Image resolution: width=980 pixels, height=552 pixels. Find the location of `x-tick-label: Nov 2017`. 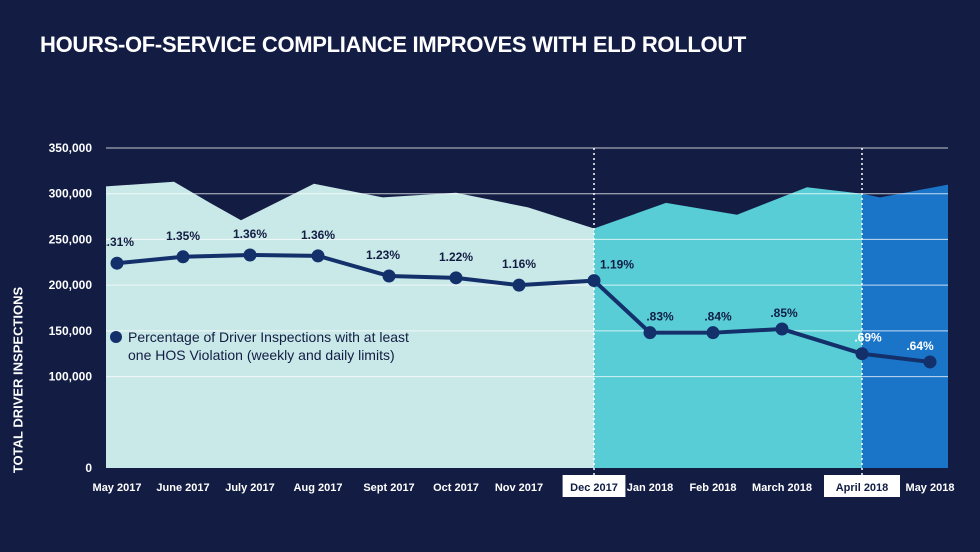

x-tick-label: Nov 2017 is located at coordinates (519, 488).